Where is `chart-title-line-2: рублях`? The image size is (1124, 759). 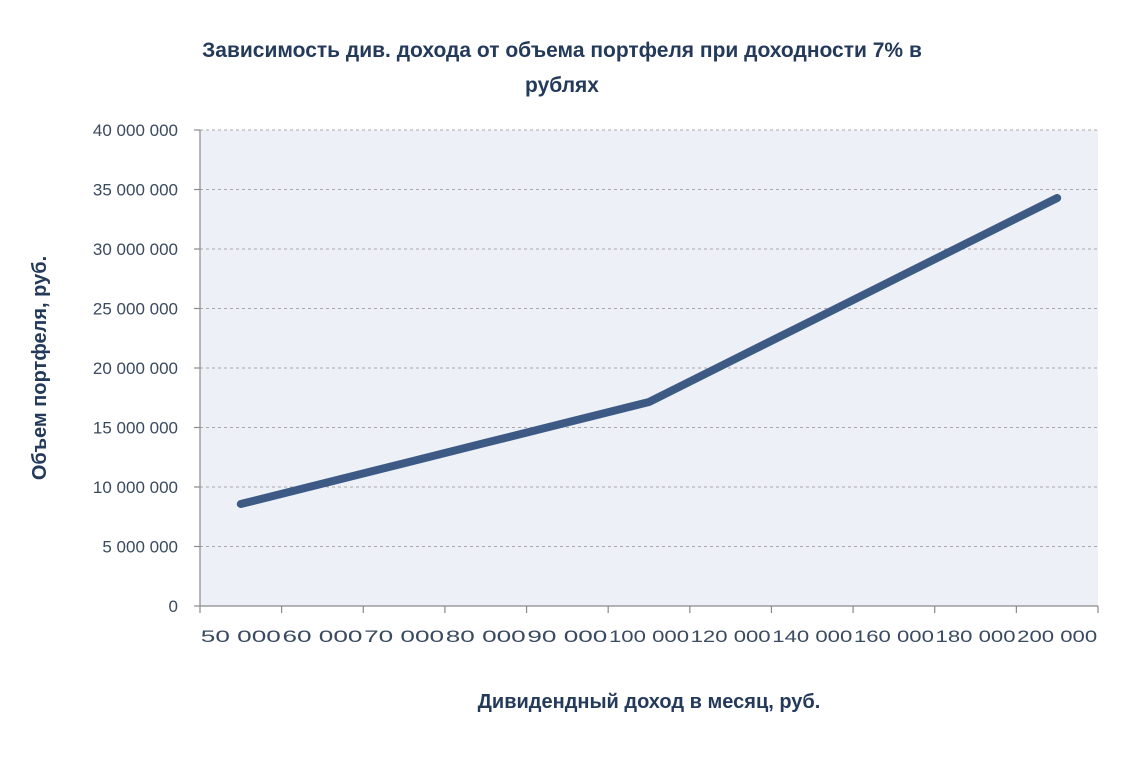
chart-title-line-2: рублях is located at coordinates (562, 85).